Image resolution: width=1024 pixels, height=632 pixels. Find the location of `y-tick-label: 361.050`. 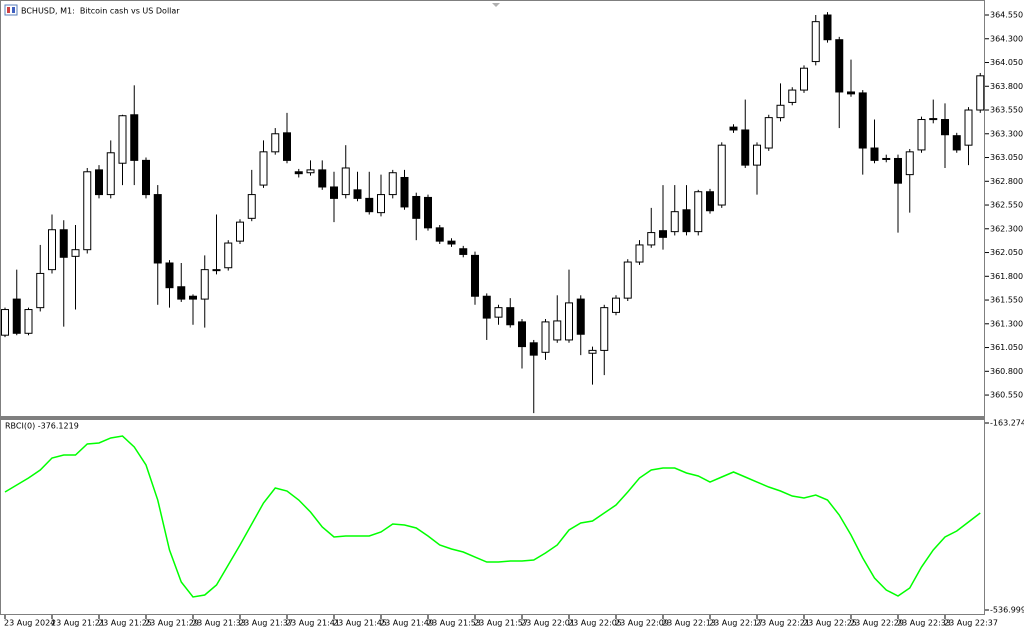

y-tick-label: 361.050 is located at coordinates (1006, 347).